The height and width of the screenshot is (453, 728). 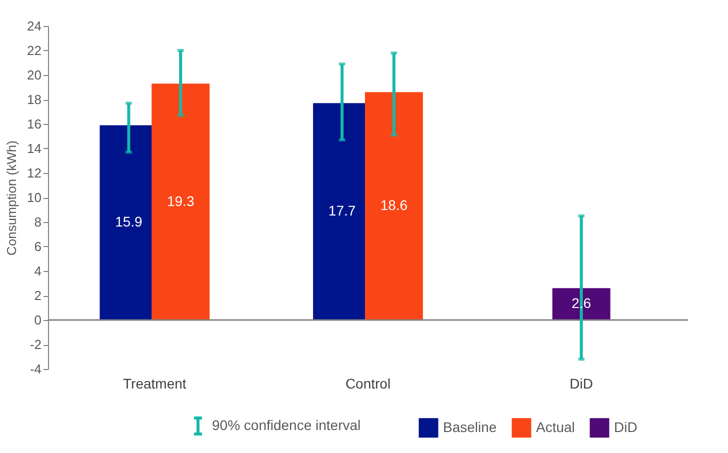 What do you see at coordinates (34, 148) in the screenshot?
I see `y-tick-label: 14` at bounding box center [34, 148].